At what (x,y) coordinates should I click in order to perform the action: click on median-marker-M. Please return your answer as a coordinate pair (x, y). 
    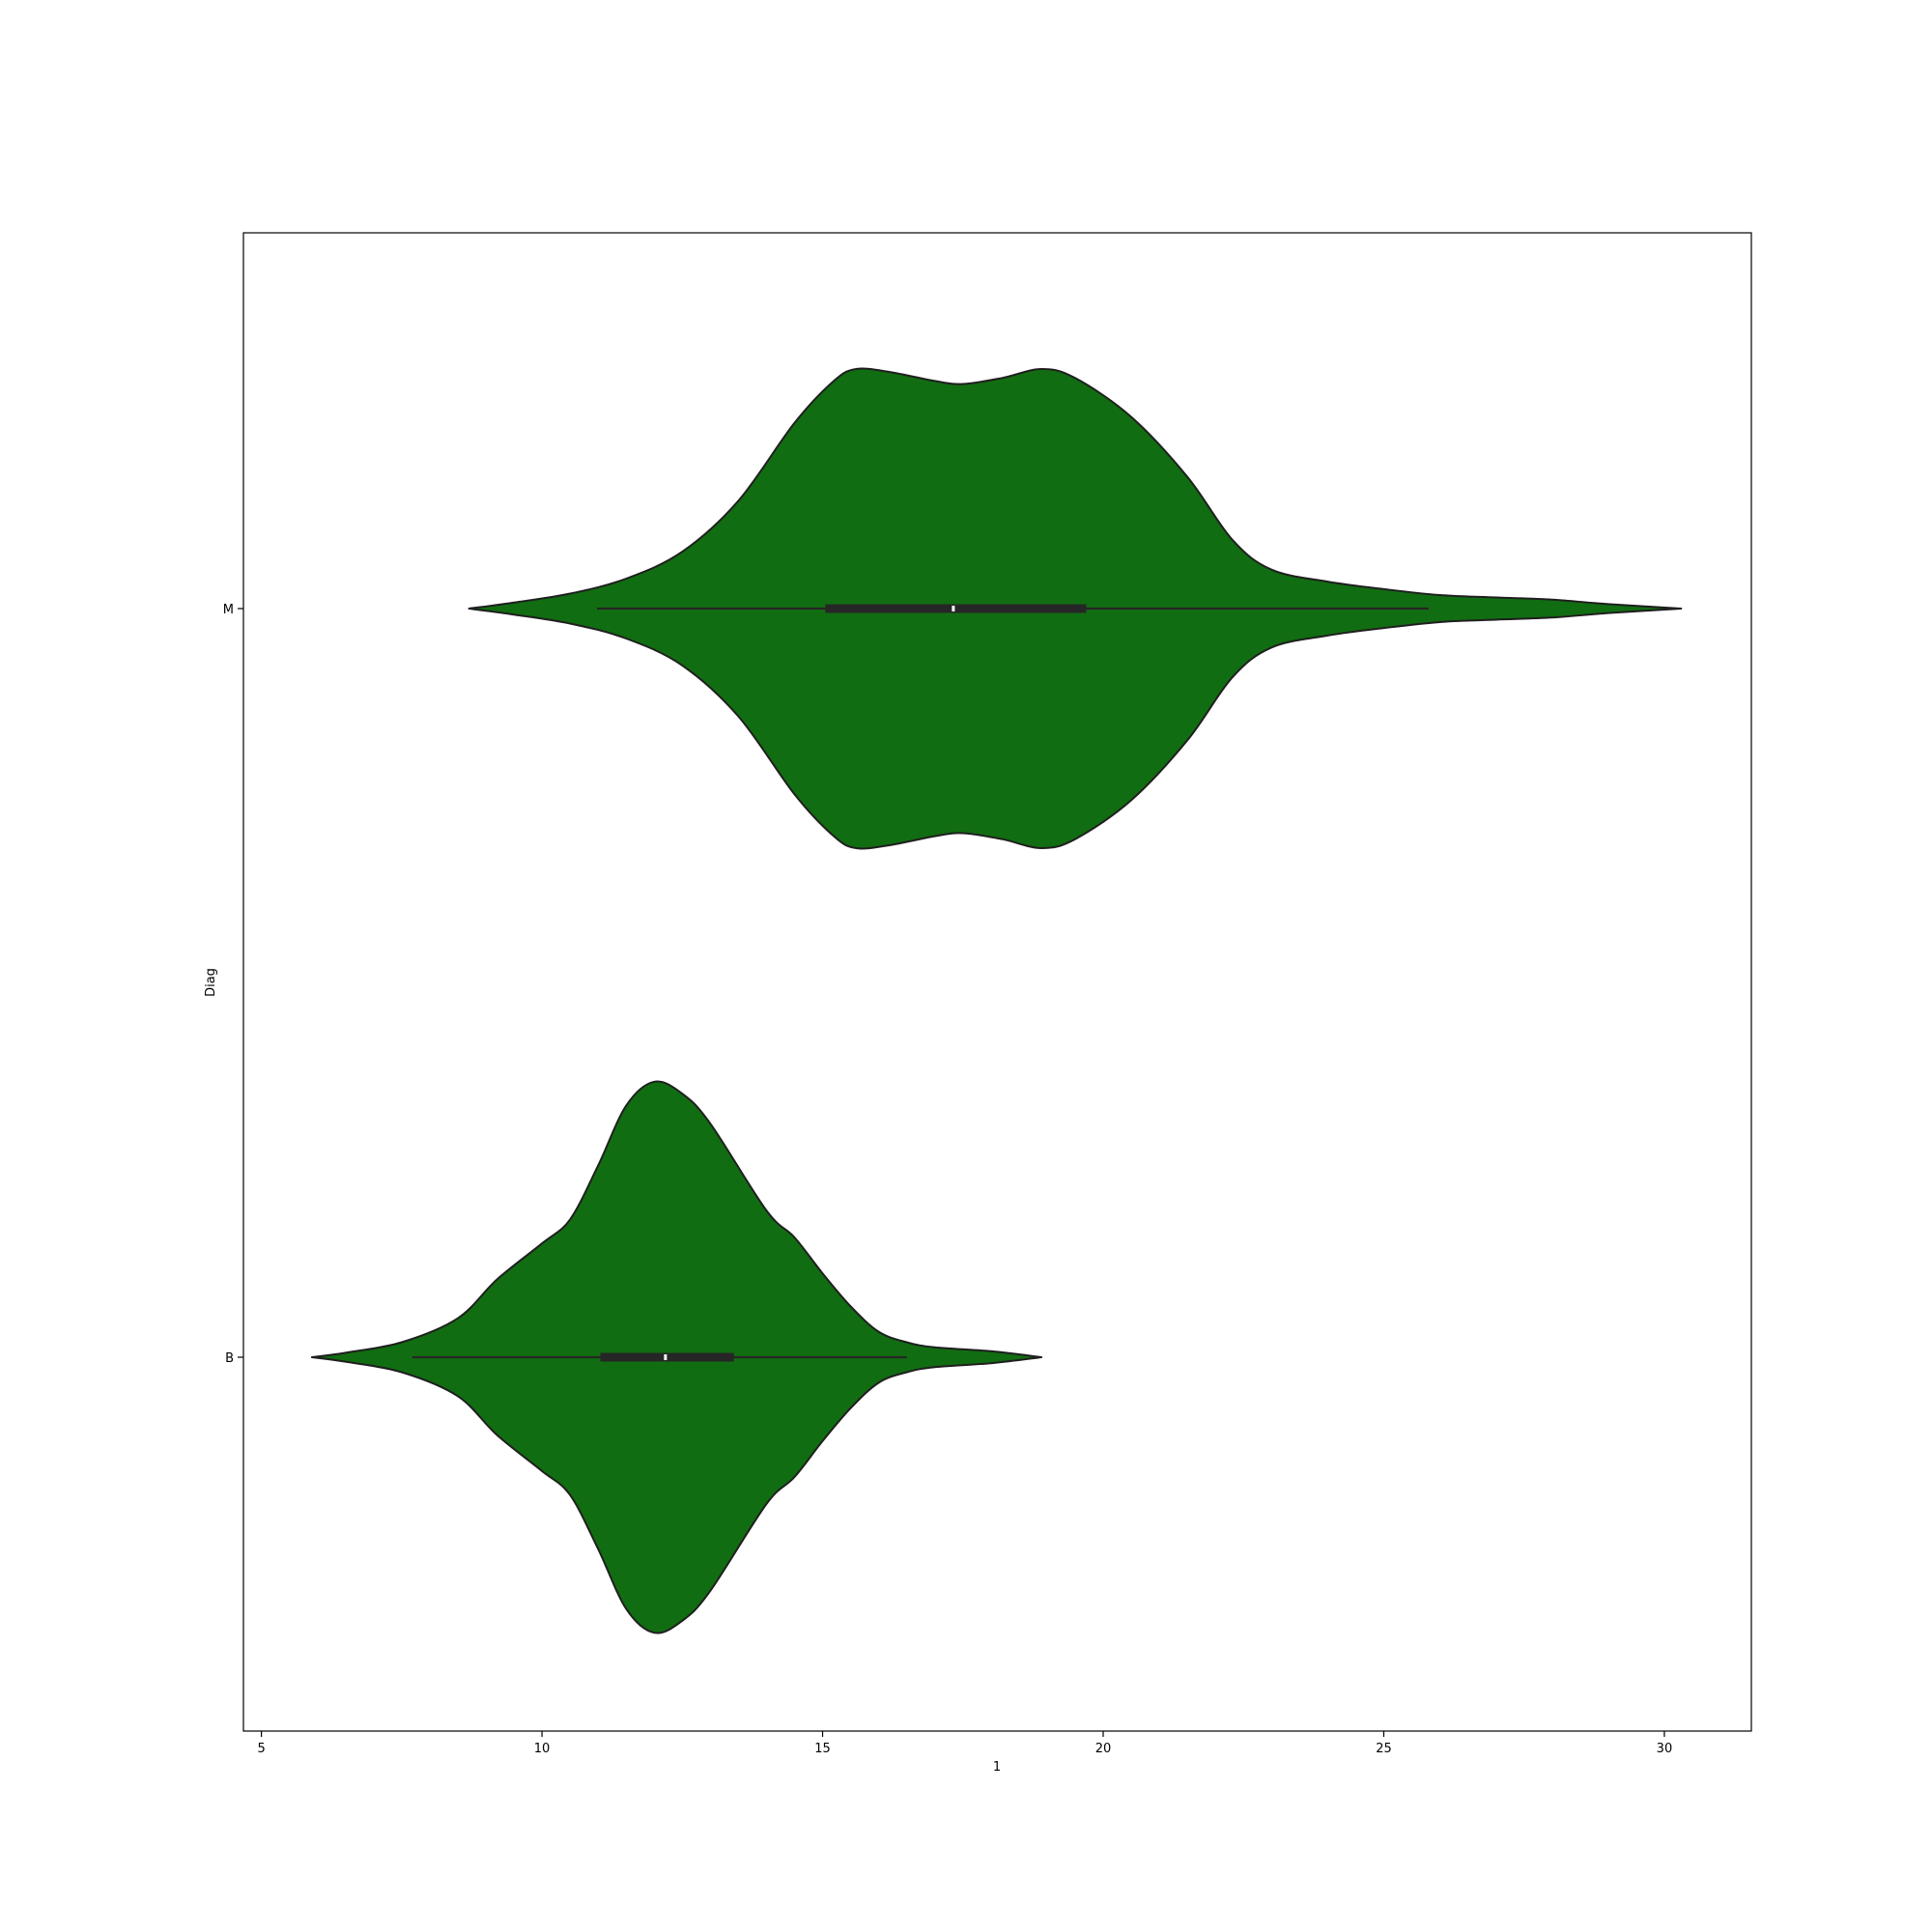
    Looking at the image, I should click on (953, 608).